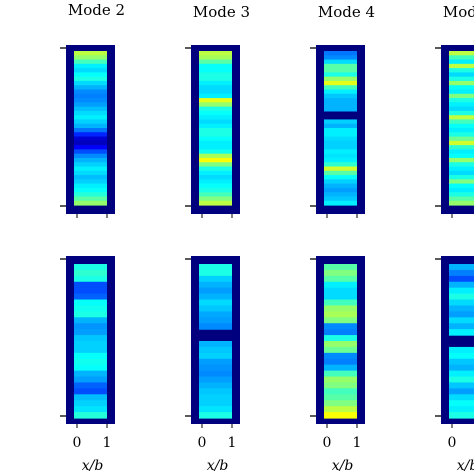  I want to click on x-axis-label: x/b, so click(343, 466).